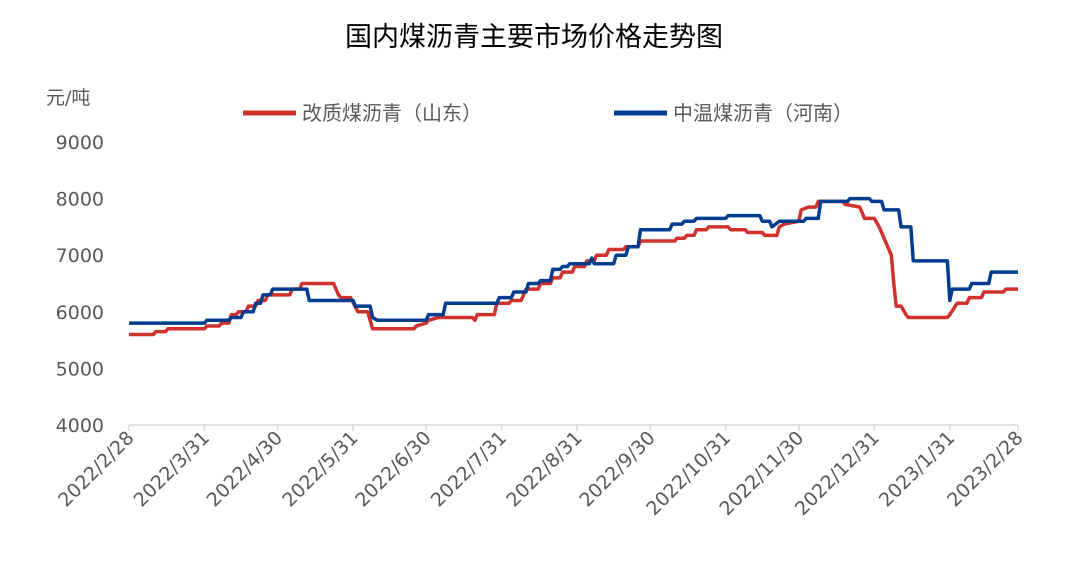 The height and width of the screenshot is (564, 1068). Describe the element at coordinates (172, 469) in the screenshot. I see `x-tick-label: 2022/3/31` at that location.